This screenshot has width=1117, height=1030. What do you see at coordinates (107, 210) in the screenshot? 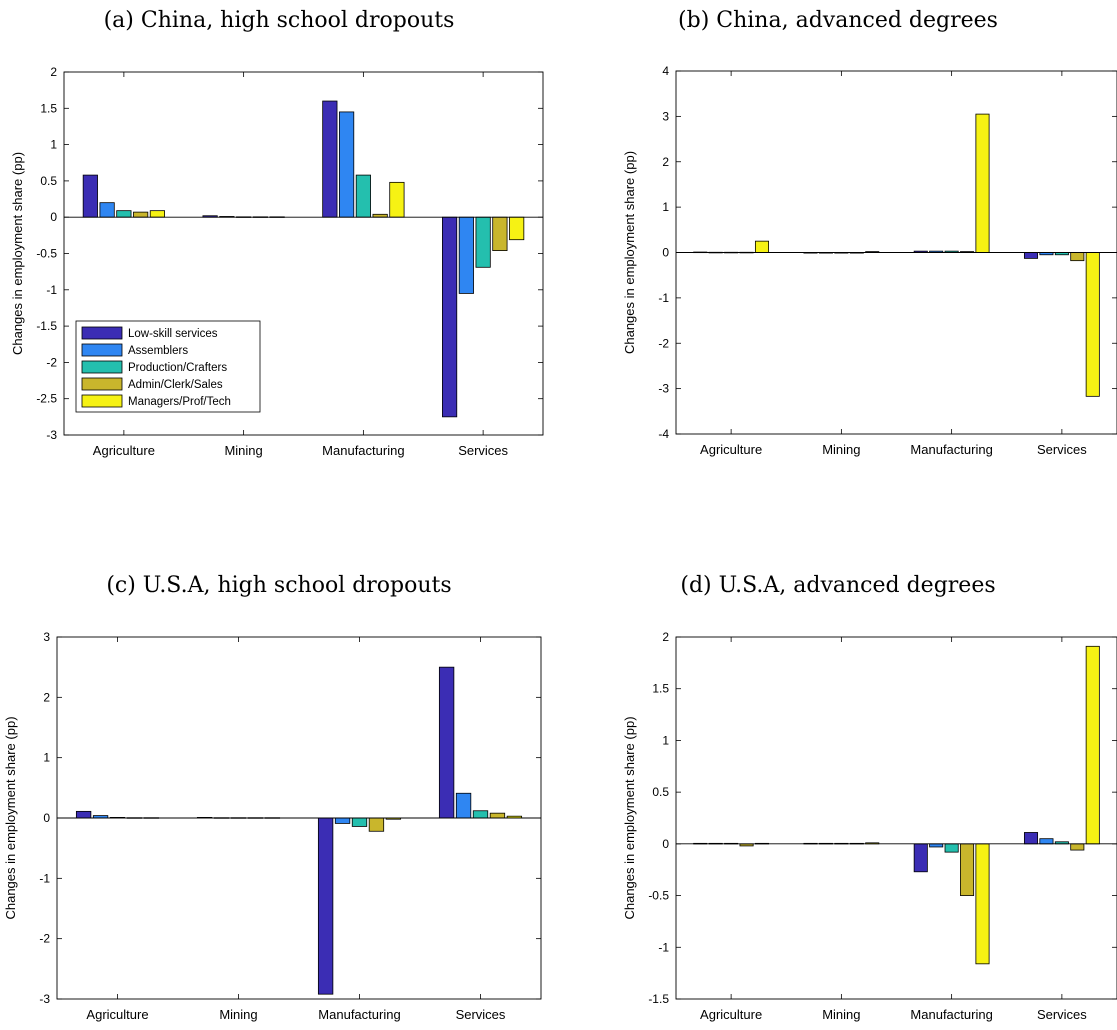
I see `bar-assemblers-agriculture` at bounding box center [107, 210].